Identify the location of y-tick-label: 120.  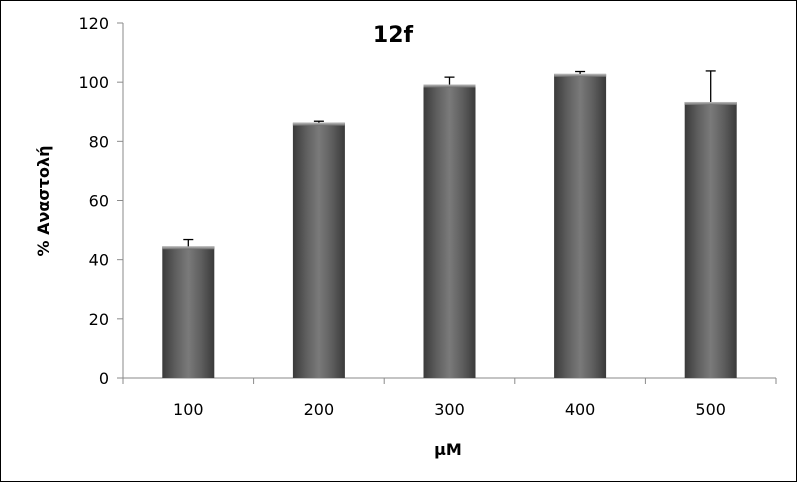
(93, 23).